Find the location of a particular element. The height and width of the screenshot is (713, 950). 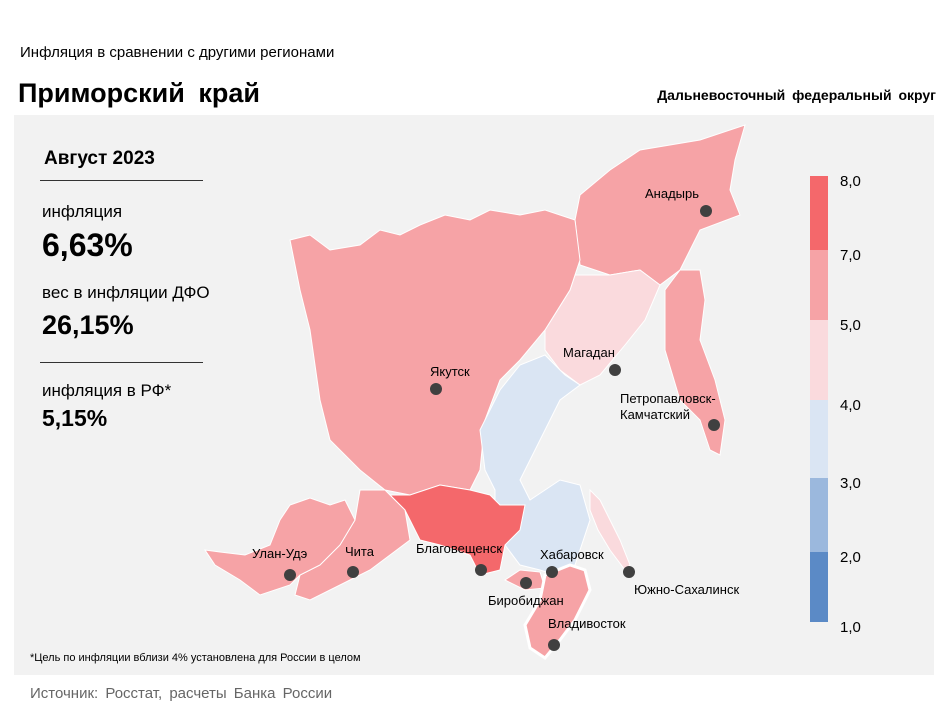

page-subtitle: Инфляция в сравнении с другими регионами is located at coordinates (177, 52).